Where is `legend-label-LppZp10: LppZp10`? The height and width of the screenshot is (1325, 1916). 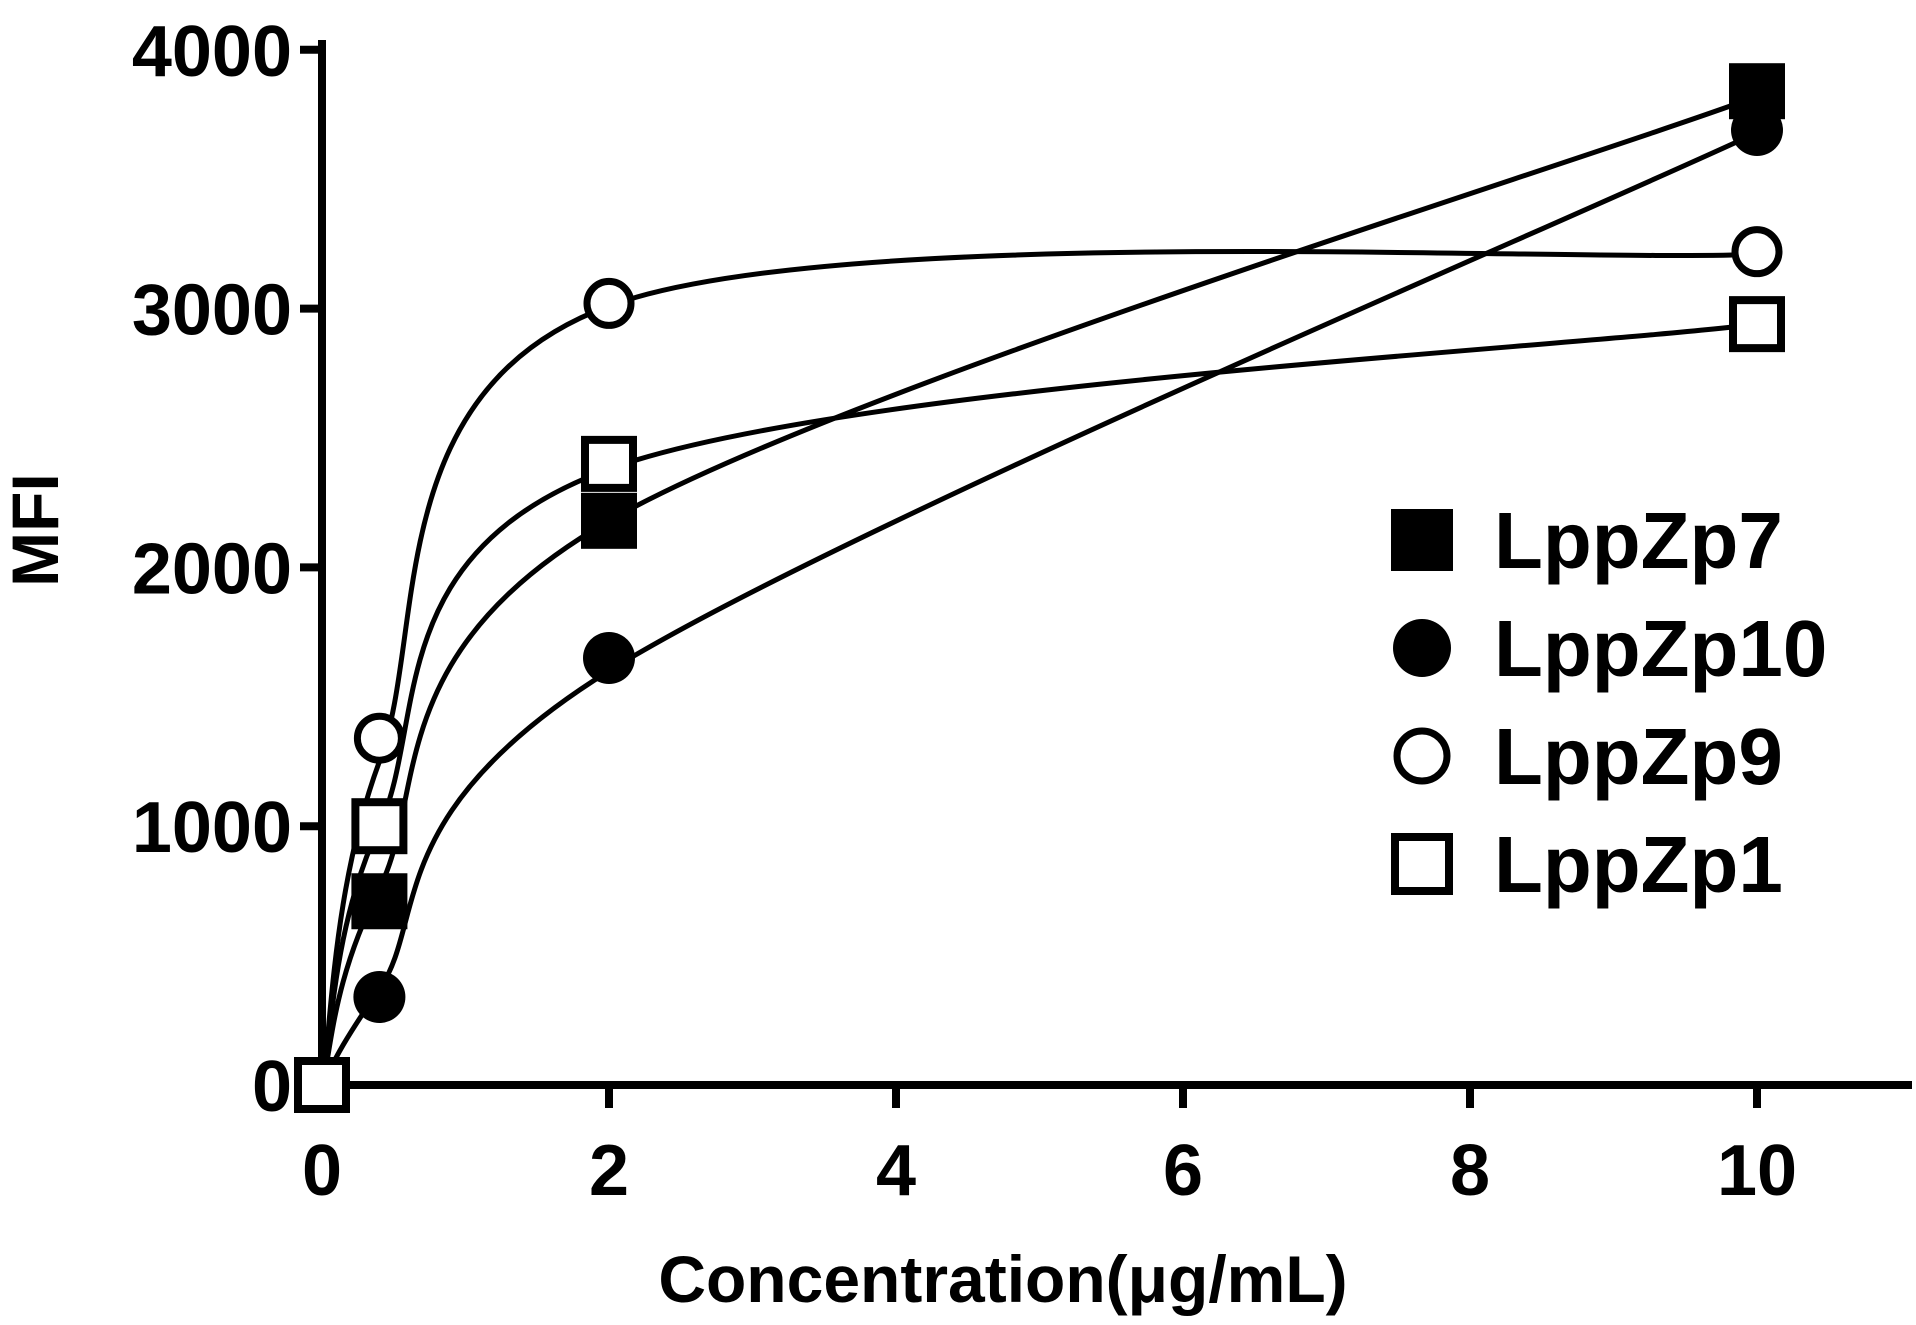
legend-label-LppZp10: LppZp10 is located at coordinates (1660, 648).